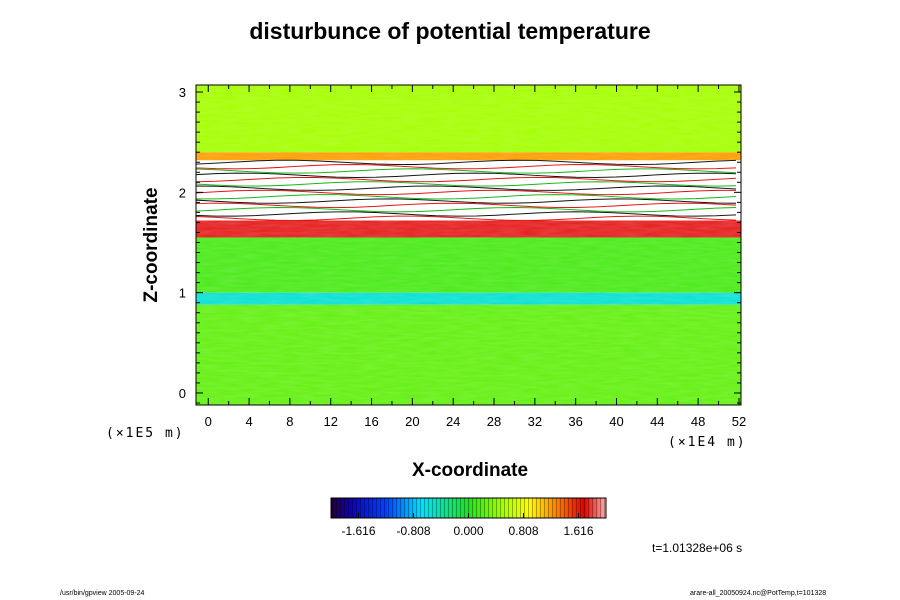 The width and height of the screenshot is (900, 600). What do you see at coordinates (371, 421) in the screenshot?
I see `x-tick-label: 16` at bounding box center [371, 421].